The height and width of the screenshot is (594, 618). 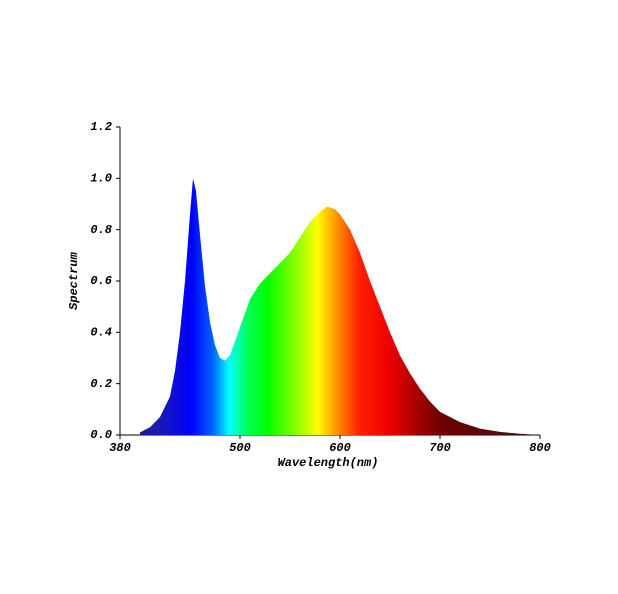 I want to click on x-tick-label: 380, so click(x=120, y=448).